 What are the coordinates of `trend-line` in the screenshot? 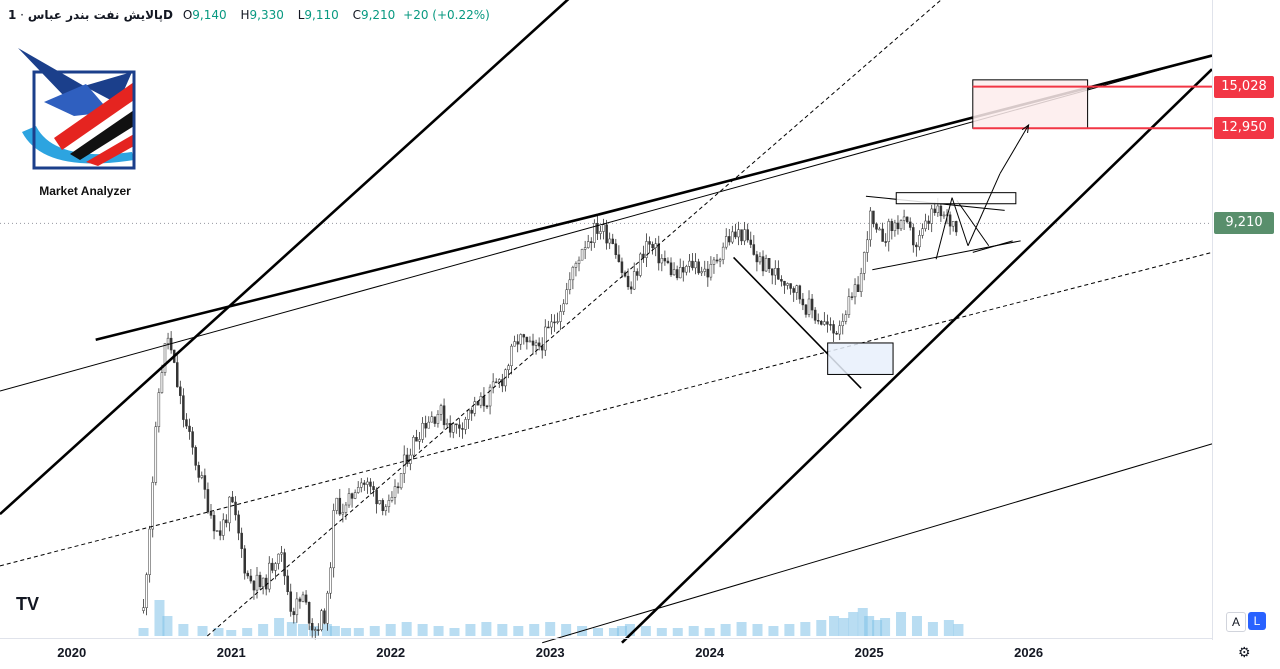 It's located at (347, 277).